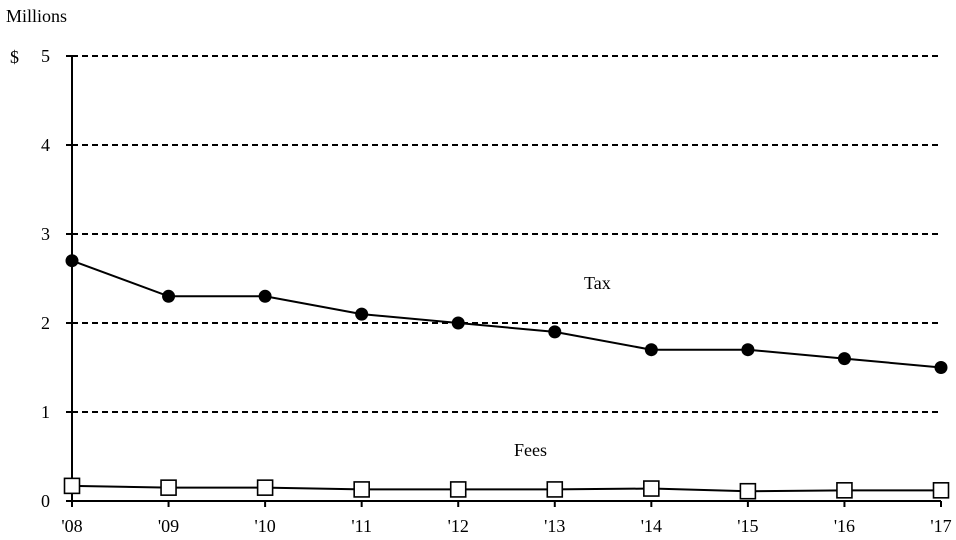 The width and height of the screenshot is (956, 540). Describe the element at coordinates (45, 234) in the screenshot. I see `y-tick-label: 3` at that location.